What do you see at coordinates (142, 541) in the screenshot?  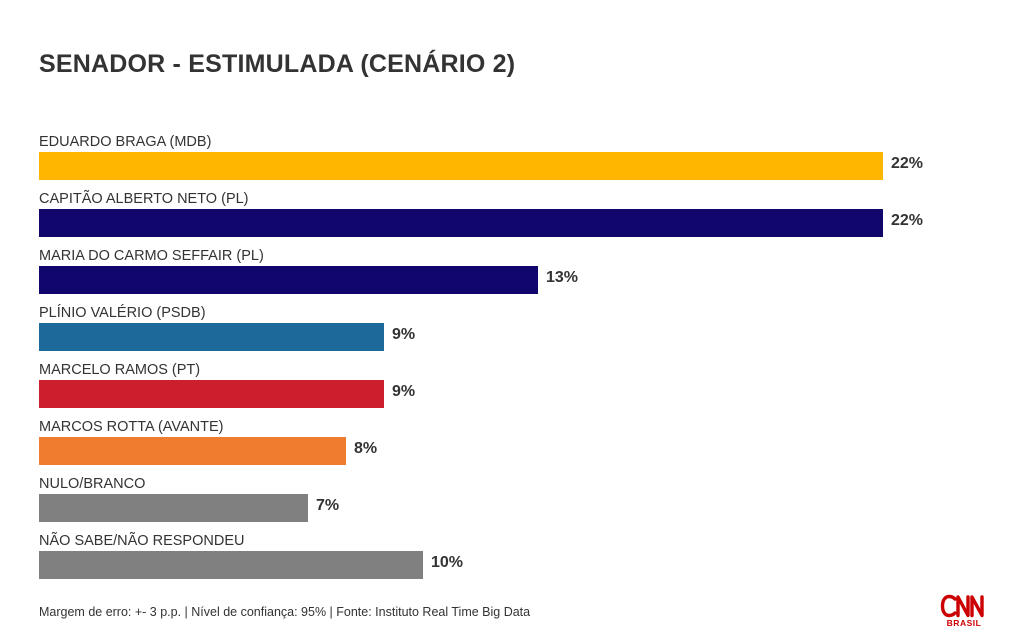 I see `bar-label: NÃO SABE/NÃO RESPONDEU` at bounding box center [142, 541].